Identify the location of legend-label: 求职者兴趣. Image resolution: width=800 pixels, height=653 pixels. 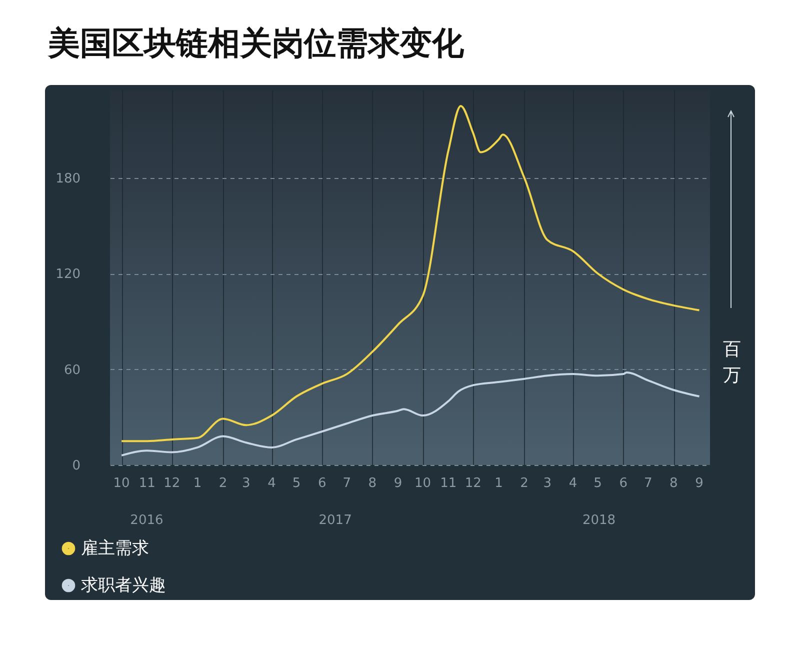
(123, 586).